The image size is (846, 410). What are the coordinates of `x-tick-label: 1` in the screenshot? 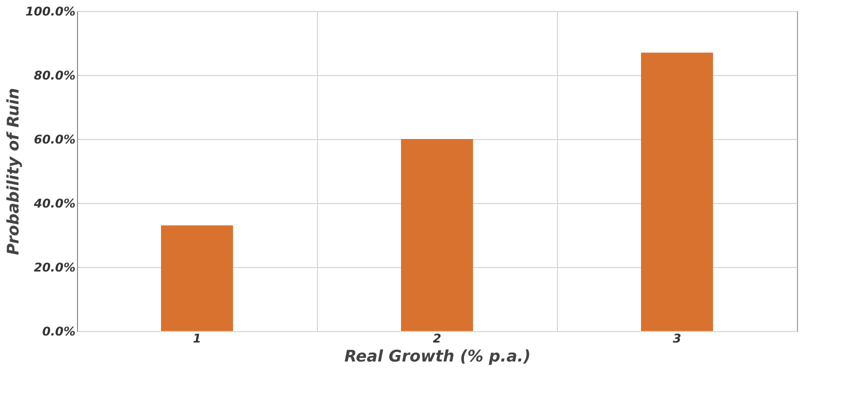 It's located at (197, 339).